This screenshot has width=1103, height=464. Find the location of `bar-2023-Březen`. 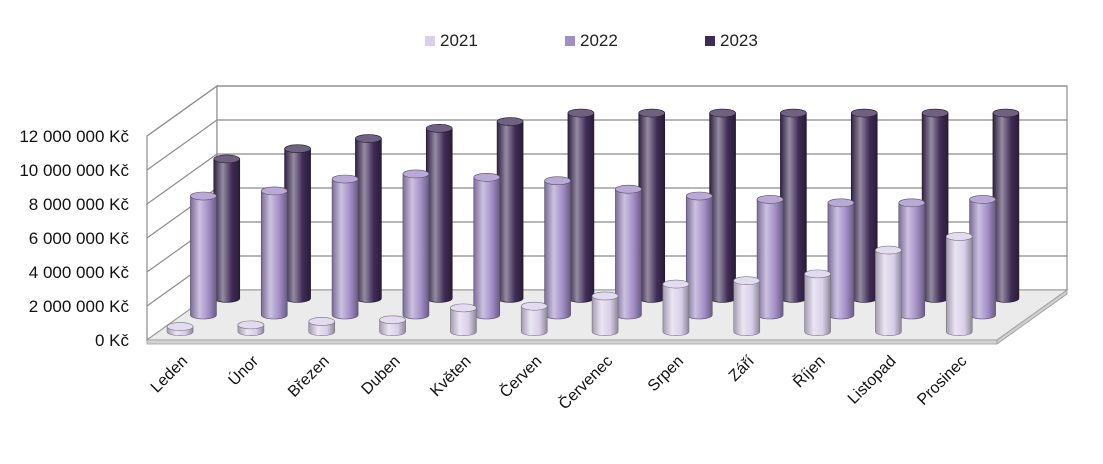

bar-2023-Březen is located at coordinates (368, 218).